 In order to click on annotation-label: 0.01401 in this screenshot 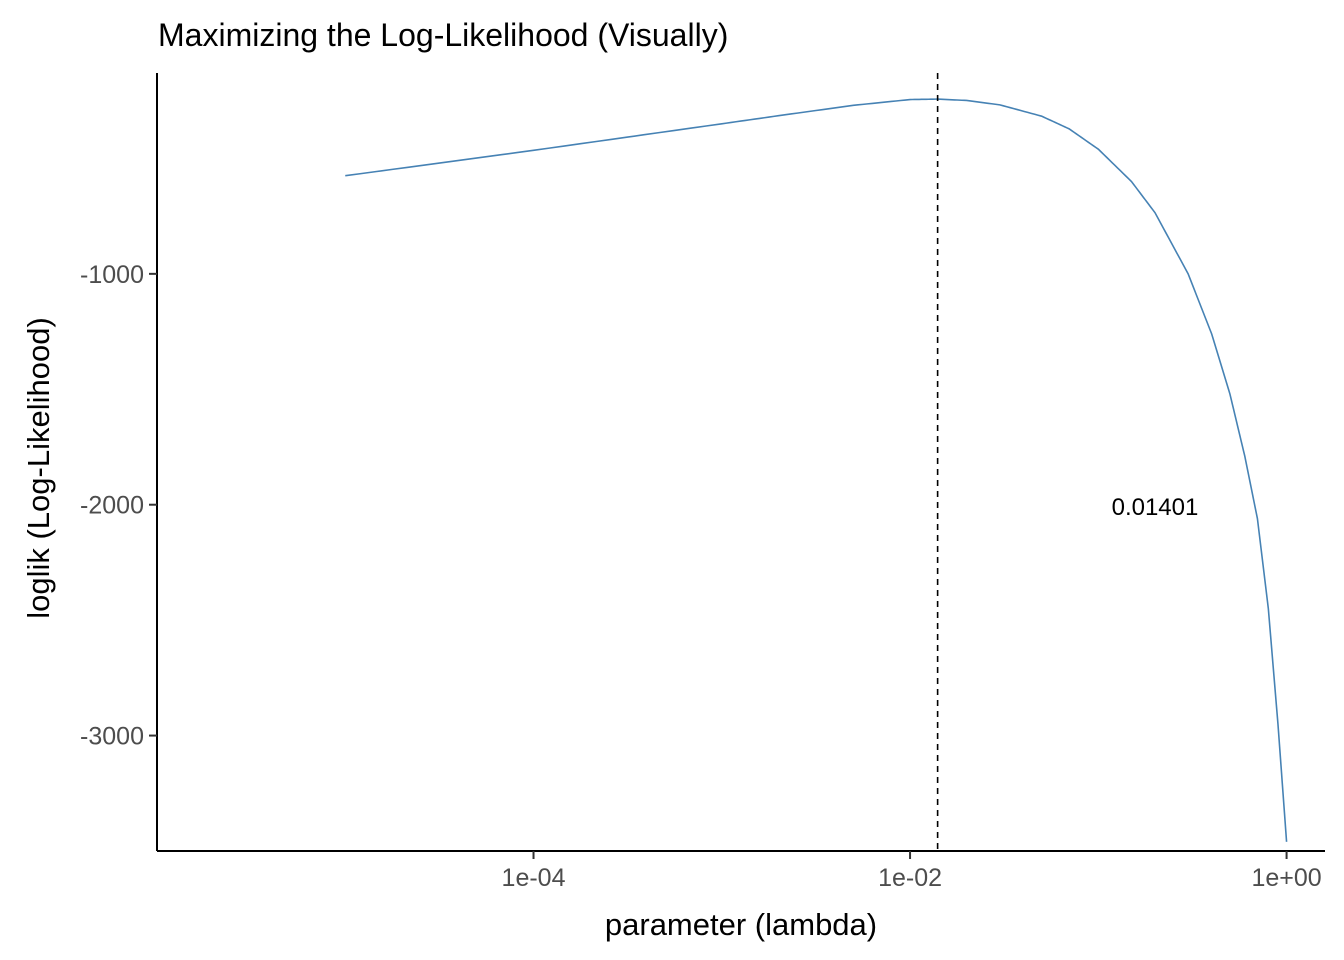, I will do `click(1155, 507)`.